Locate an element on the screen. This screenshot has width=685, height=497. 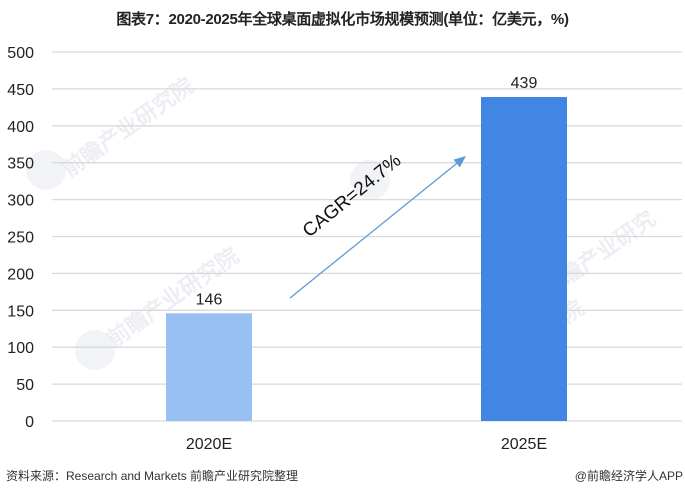
y-tick-label: 50 is located at coordinates (25, 385).